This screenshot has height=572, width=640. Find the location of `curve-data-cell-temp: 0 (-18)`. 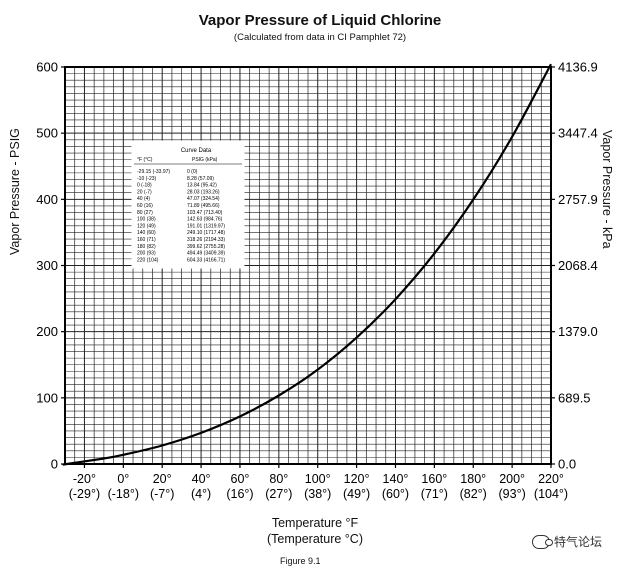

curve-data-cell-temp: 0 (-18) is located at coordinates (144, 186).